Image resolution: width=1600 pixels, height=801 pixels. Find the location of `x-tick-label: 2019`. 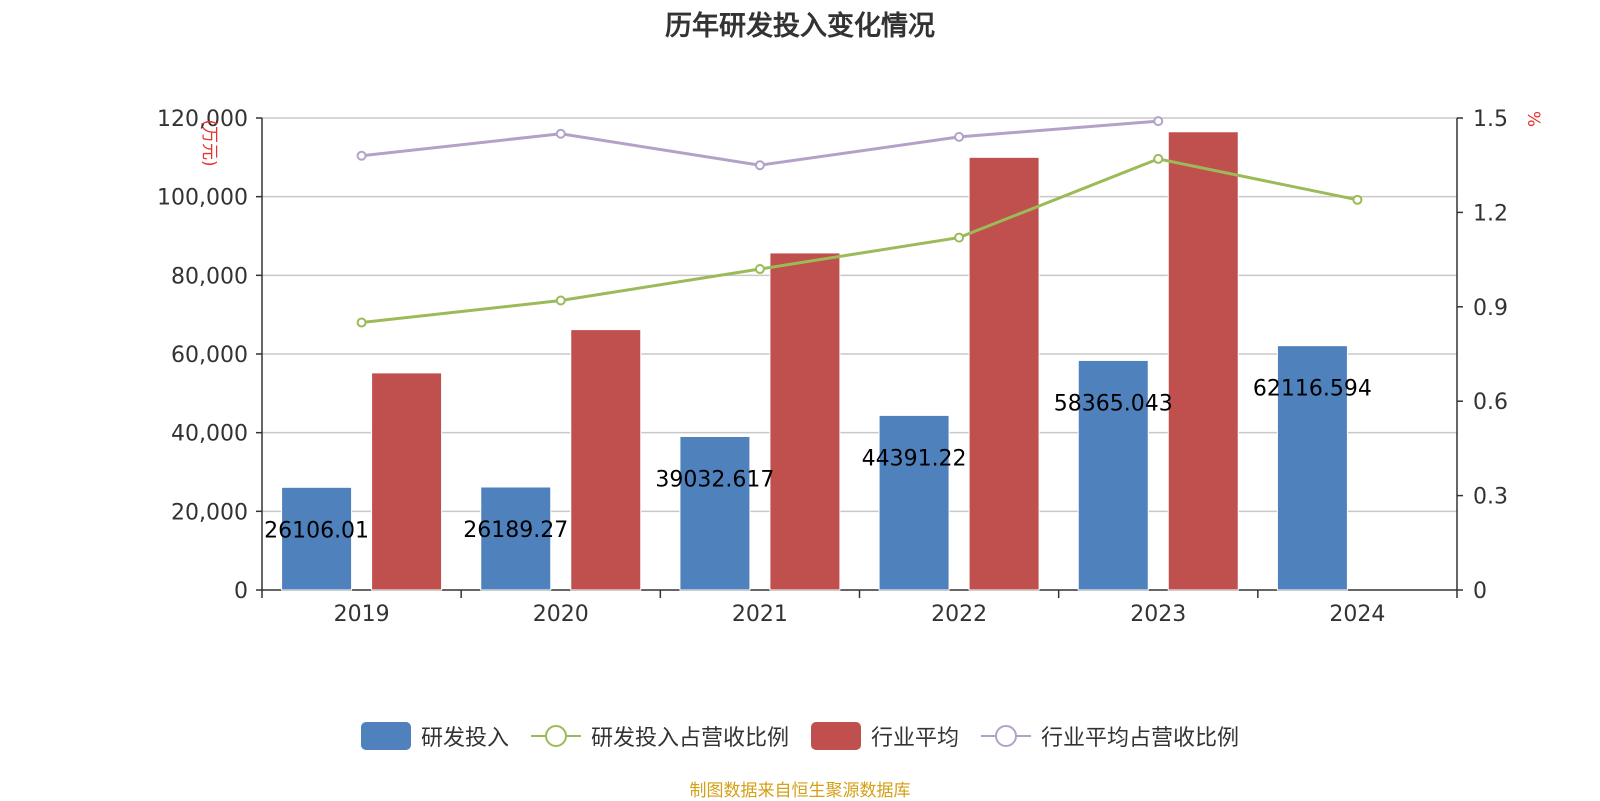

x-tick-label: 2019 is located at coordinates (362, 614).